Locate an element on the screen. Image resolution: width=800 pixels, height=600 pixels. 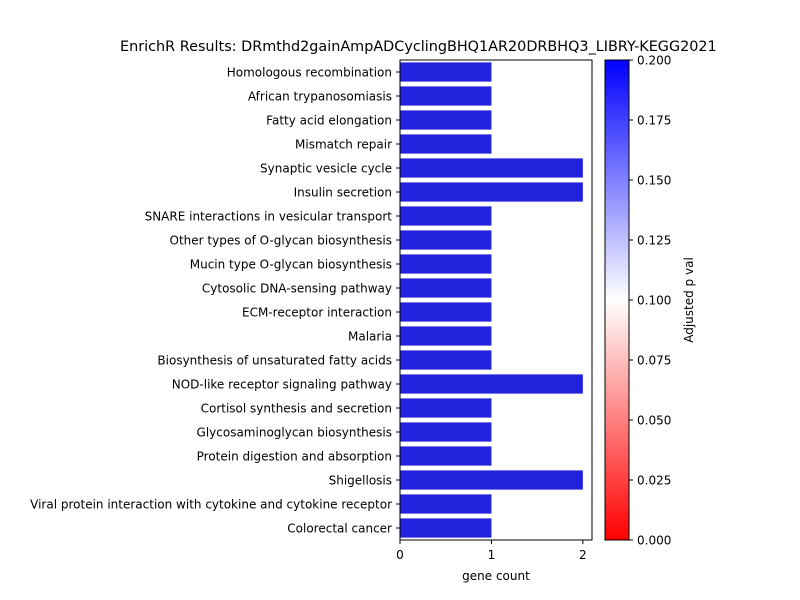
category-label: Cytosolic DNA-sensing pathway is located at coordinates (297, 289).